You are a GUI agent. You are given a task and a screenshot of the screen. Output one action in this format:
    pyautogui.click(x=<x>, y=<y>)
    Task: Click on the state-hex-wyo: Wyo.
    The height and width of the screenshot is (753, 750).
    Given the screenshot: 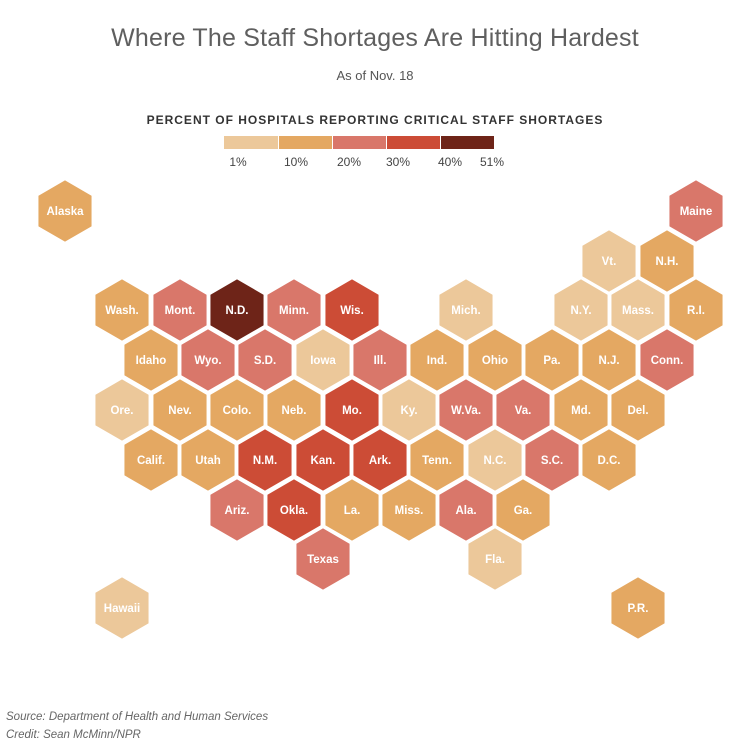 What is the action you would take?
    pyautogui.click(x=208, y=360)
    